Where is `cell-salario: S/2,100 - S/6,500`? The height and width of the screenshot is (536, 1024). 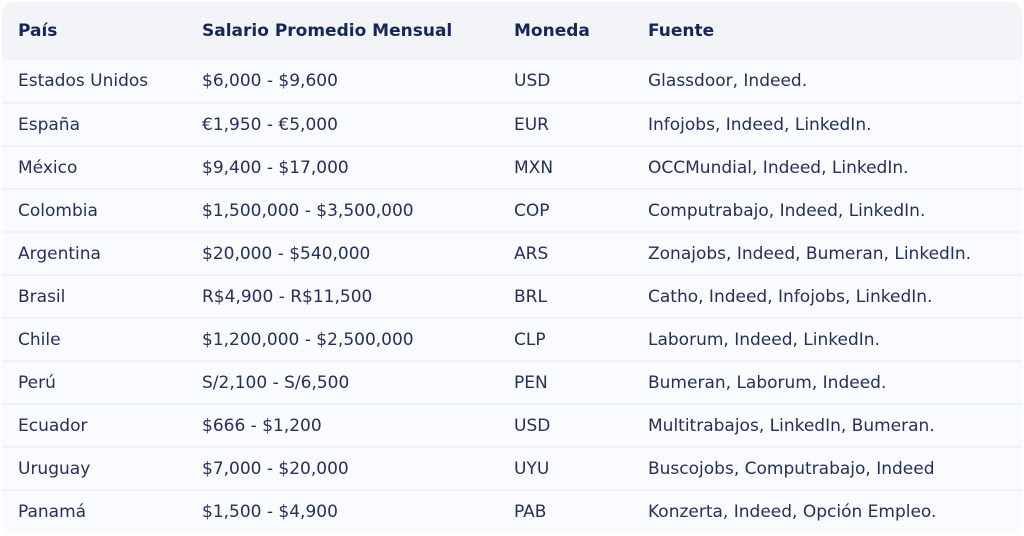 cell-salario: S/2,100 - S/6,500 is located at coordinates (276, 382).